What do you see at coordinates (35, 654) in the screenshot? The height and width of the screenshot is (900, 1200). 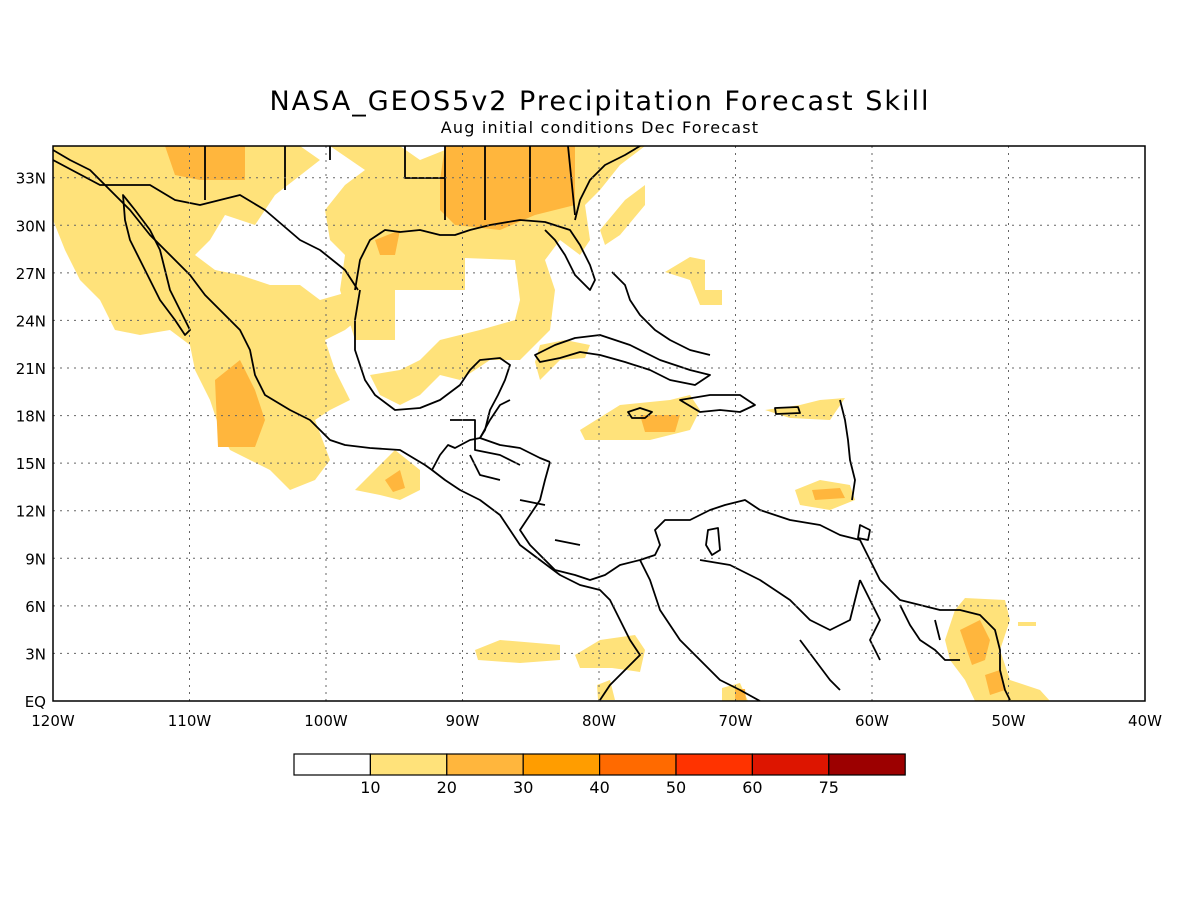 I see `lat-tick-label: 3N` at bounding box center [35, 654].